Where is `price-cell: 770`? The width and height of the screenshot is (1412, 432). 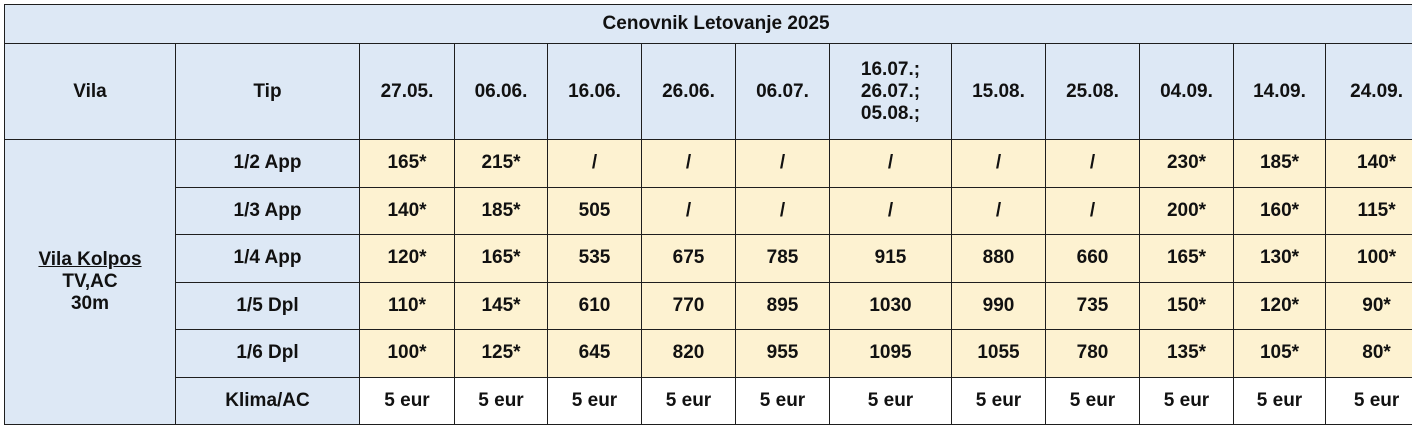
price-cell: 770 is located at coordinates (688, 305).